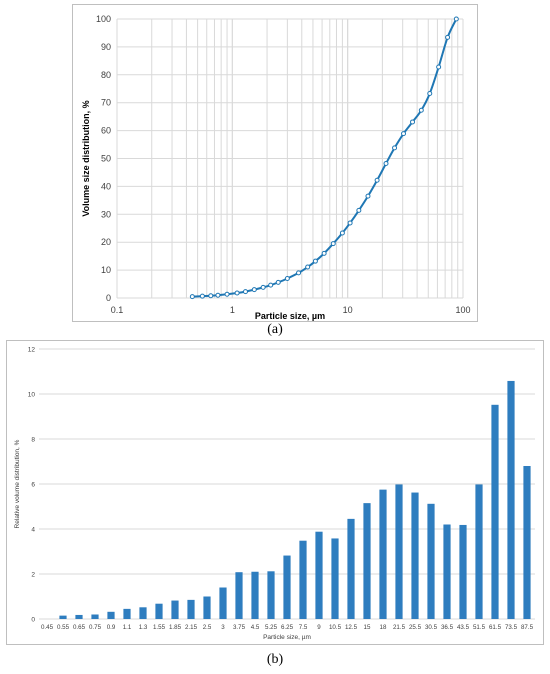  What do you see at coordinates (33, 485) in the screenshot?
I see `y-tick-label: 6` at bounding box center [33, 485].